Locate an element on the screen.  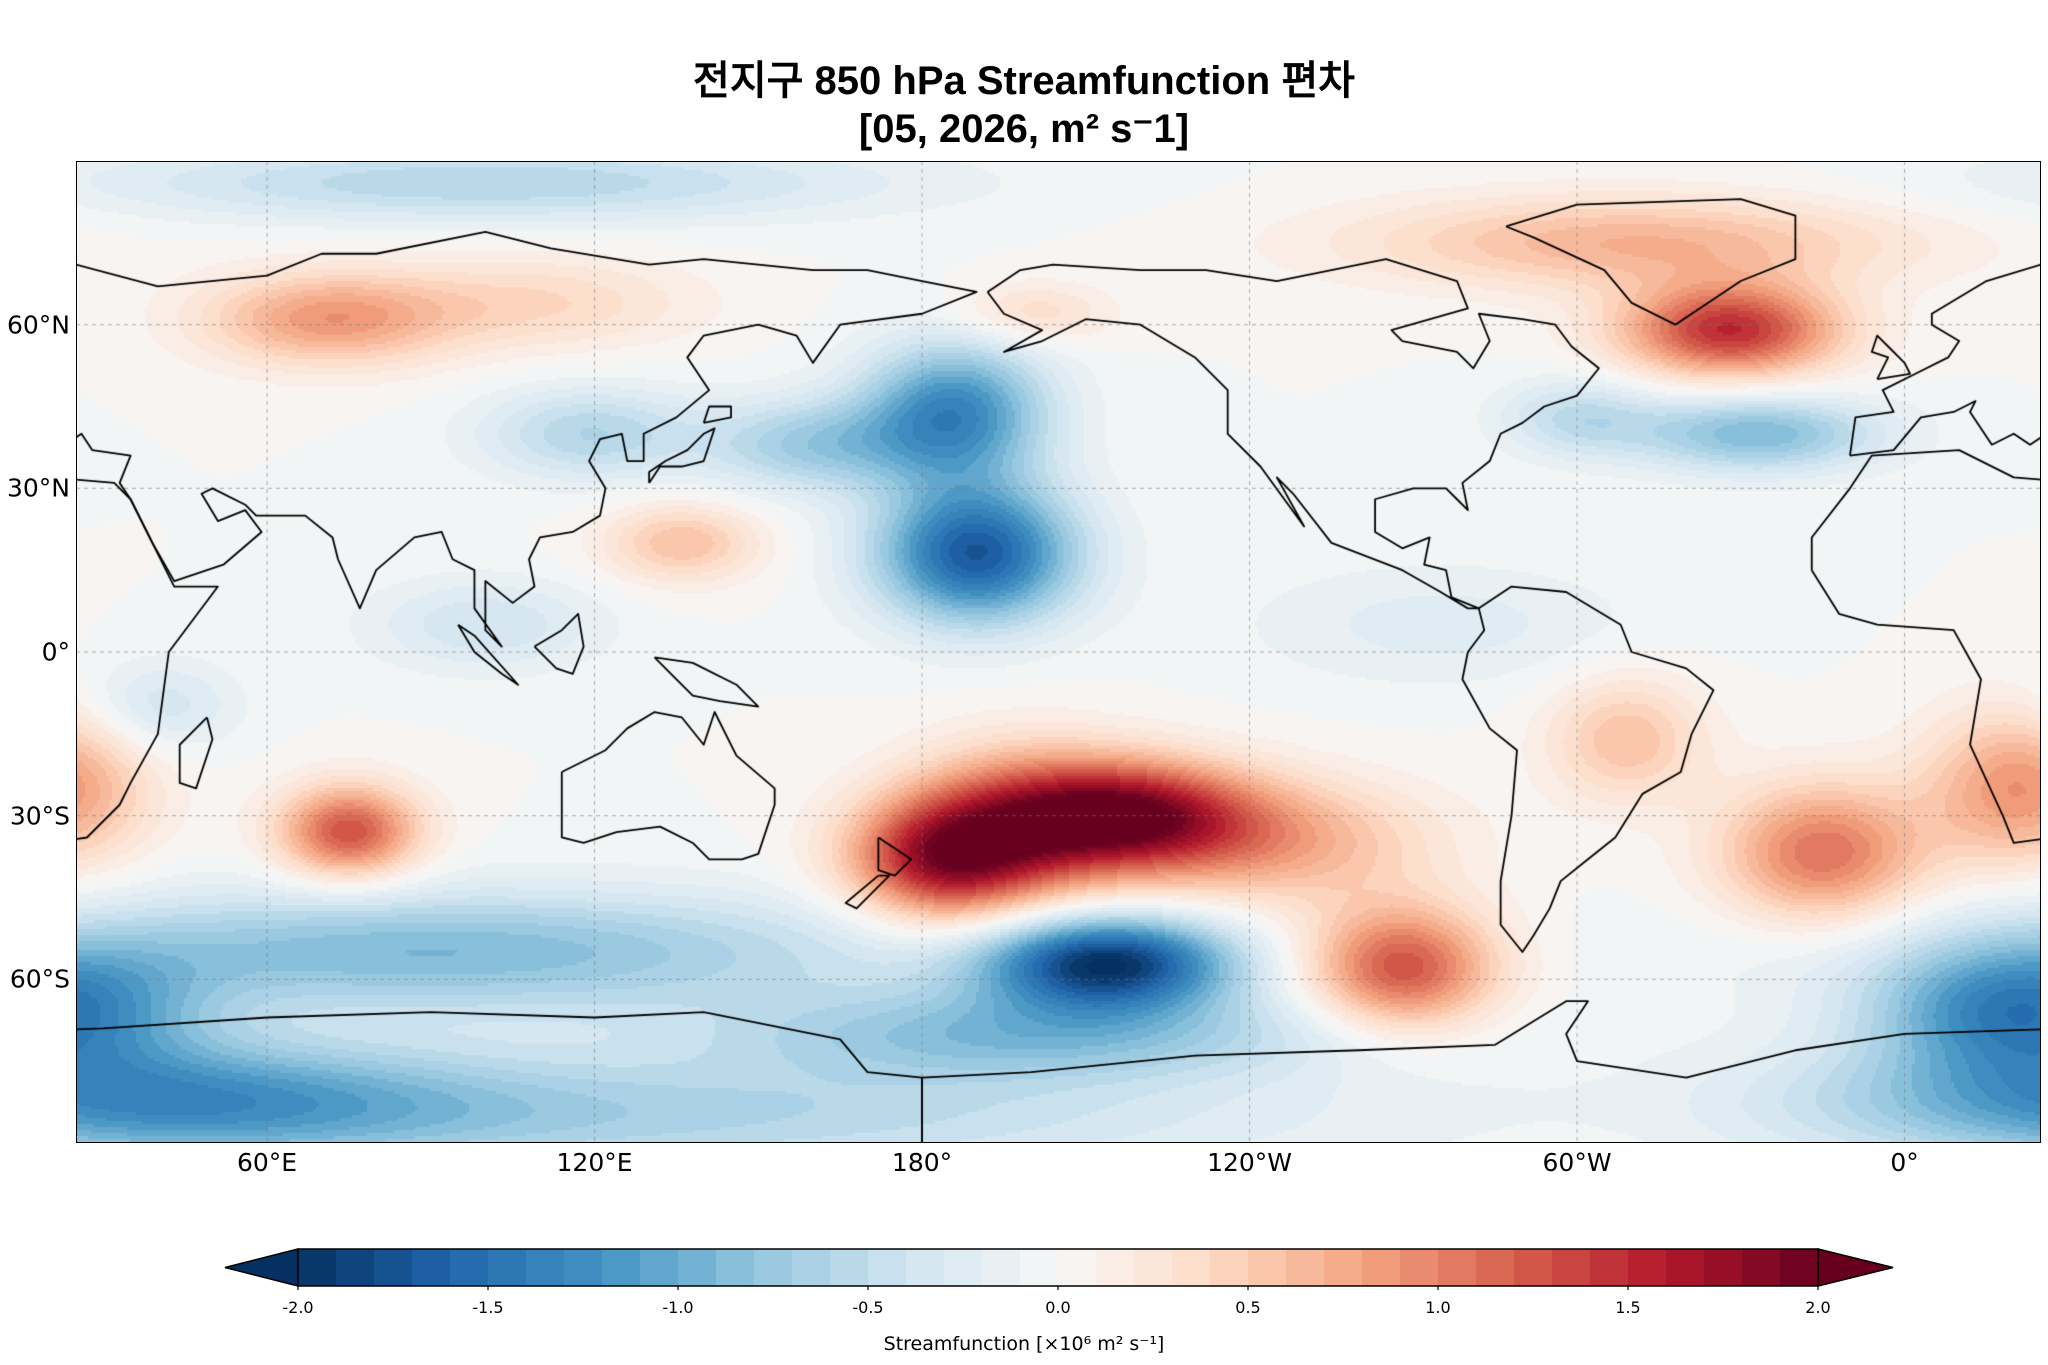
lon-tick-label: 60°W is located at coordinates (1577, 1162).